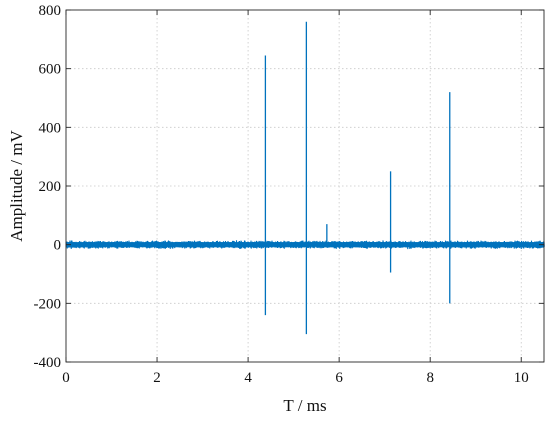 This screenshot has width=550, height=423. I want to click on x-tick-label: 6, so click(339, 378).